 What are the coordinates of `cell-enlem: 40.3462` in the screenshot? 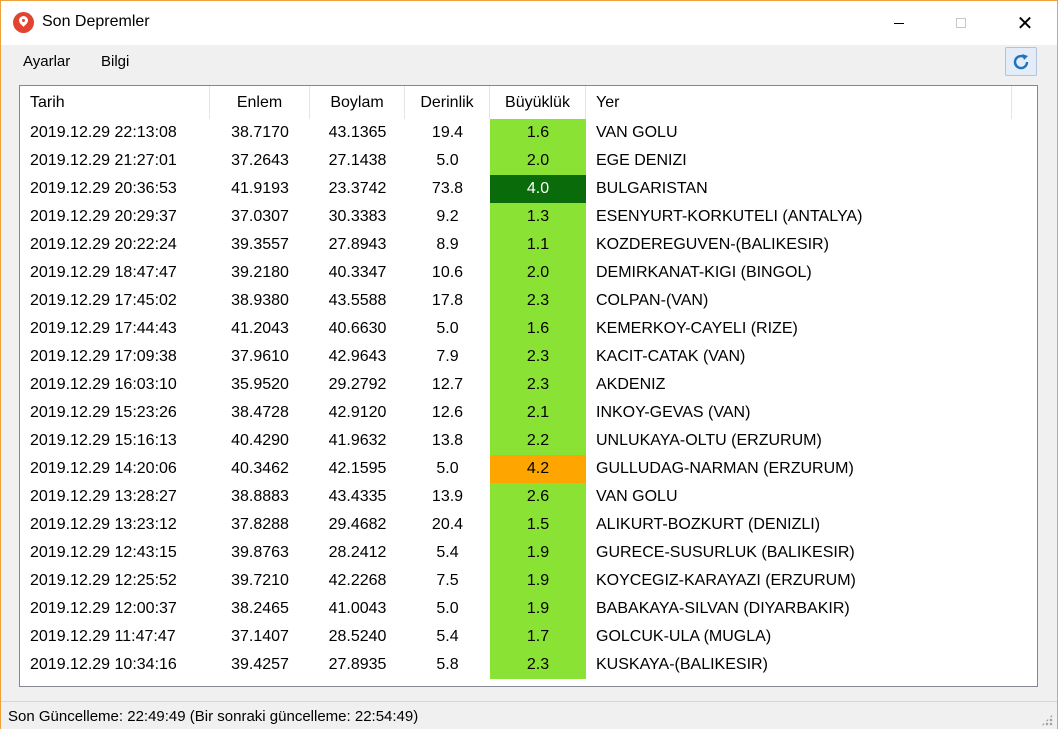 It's located at (260, 468).